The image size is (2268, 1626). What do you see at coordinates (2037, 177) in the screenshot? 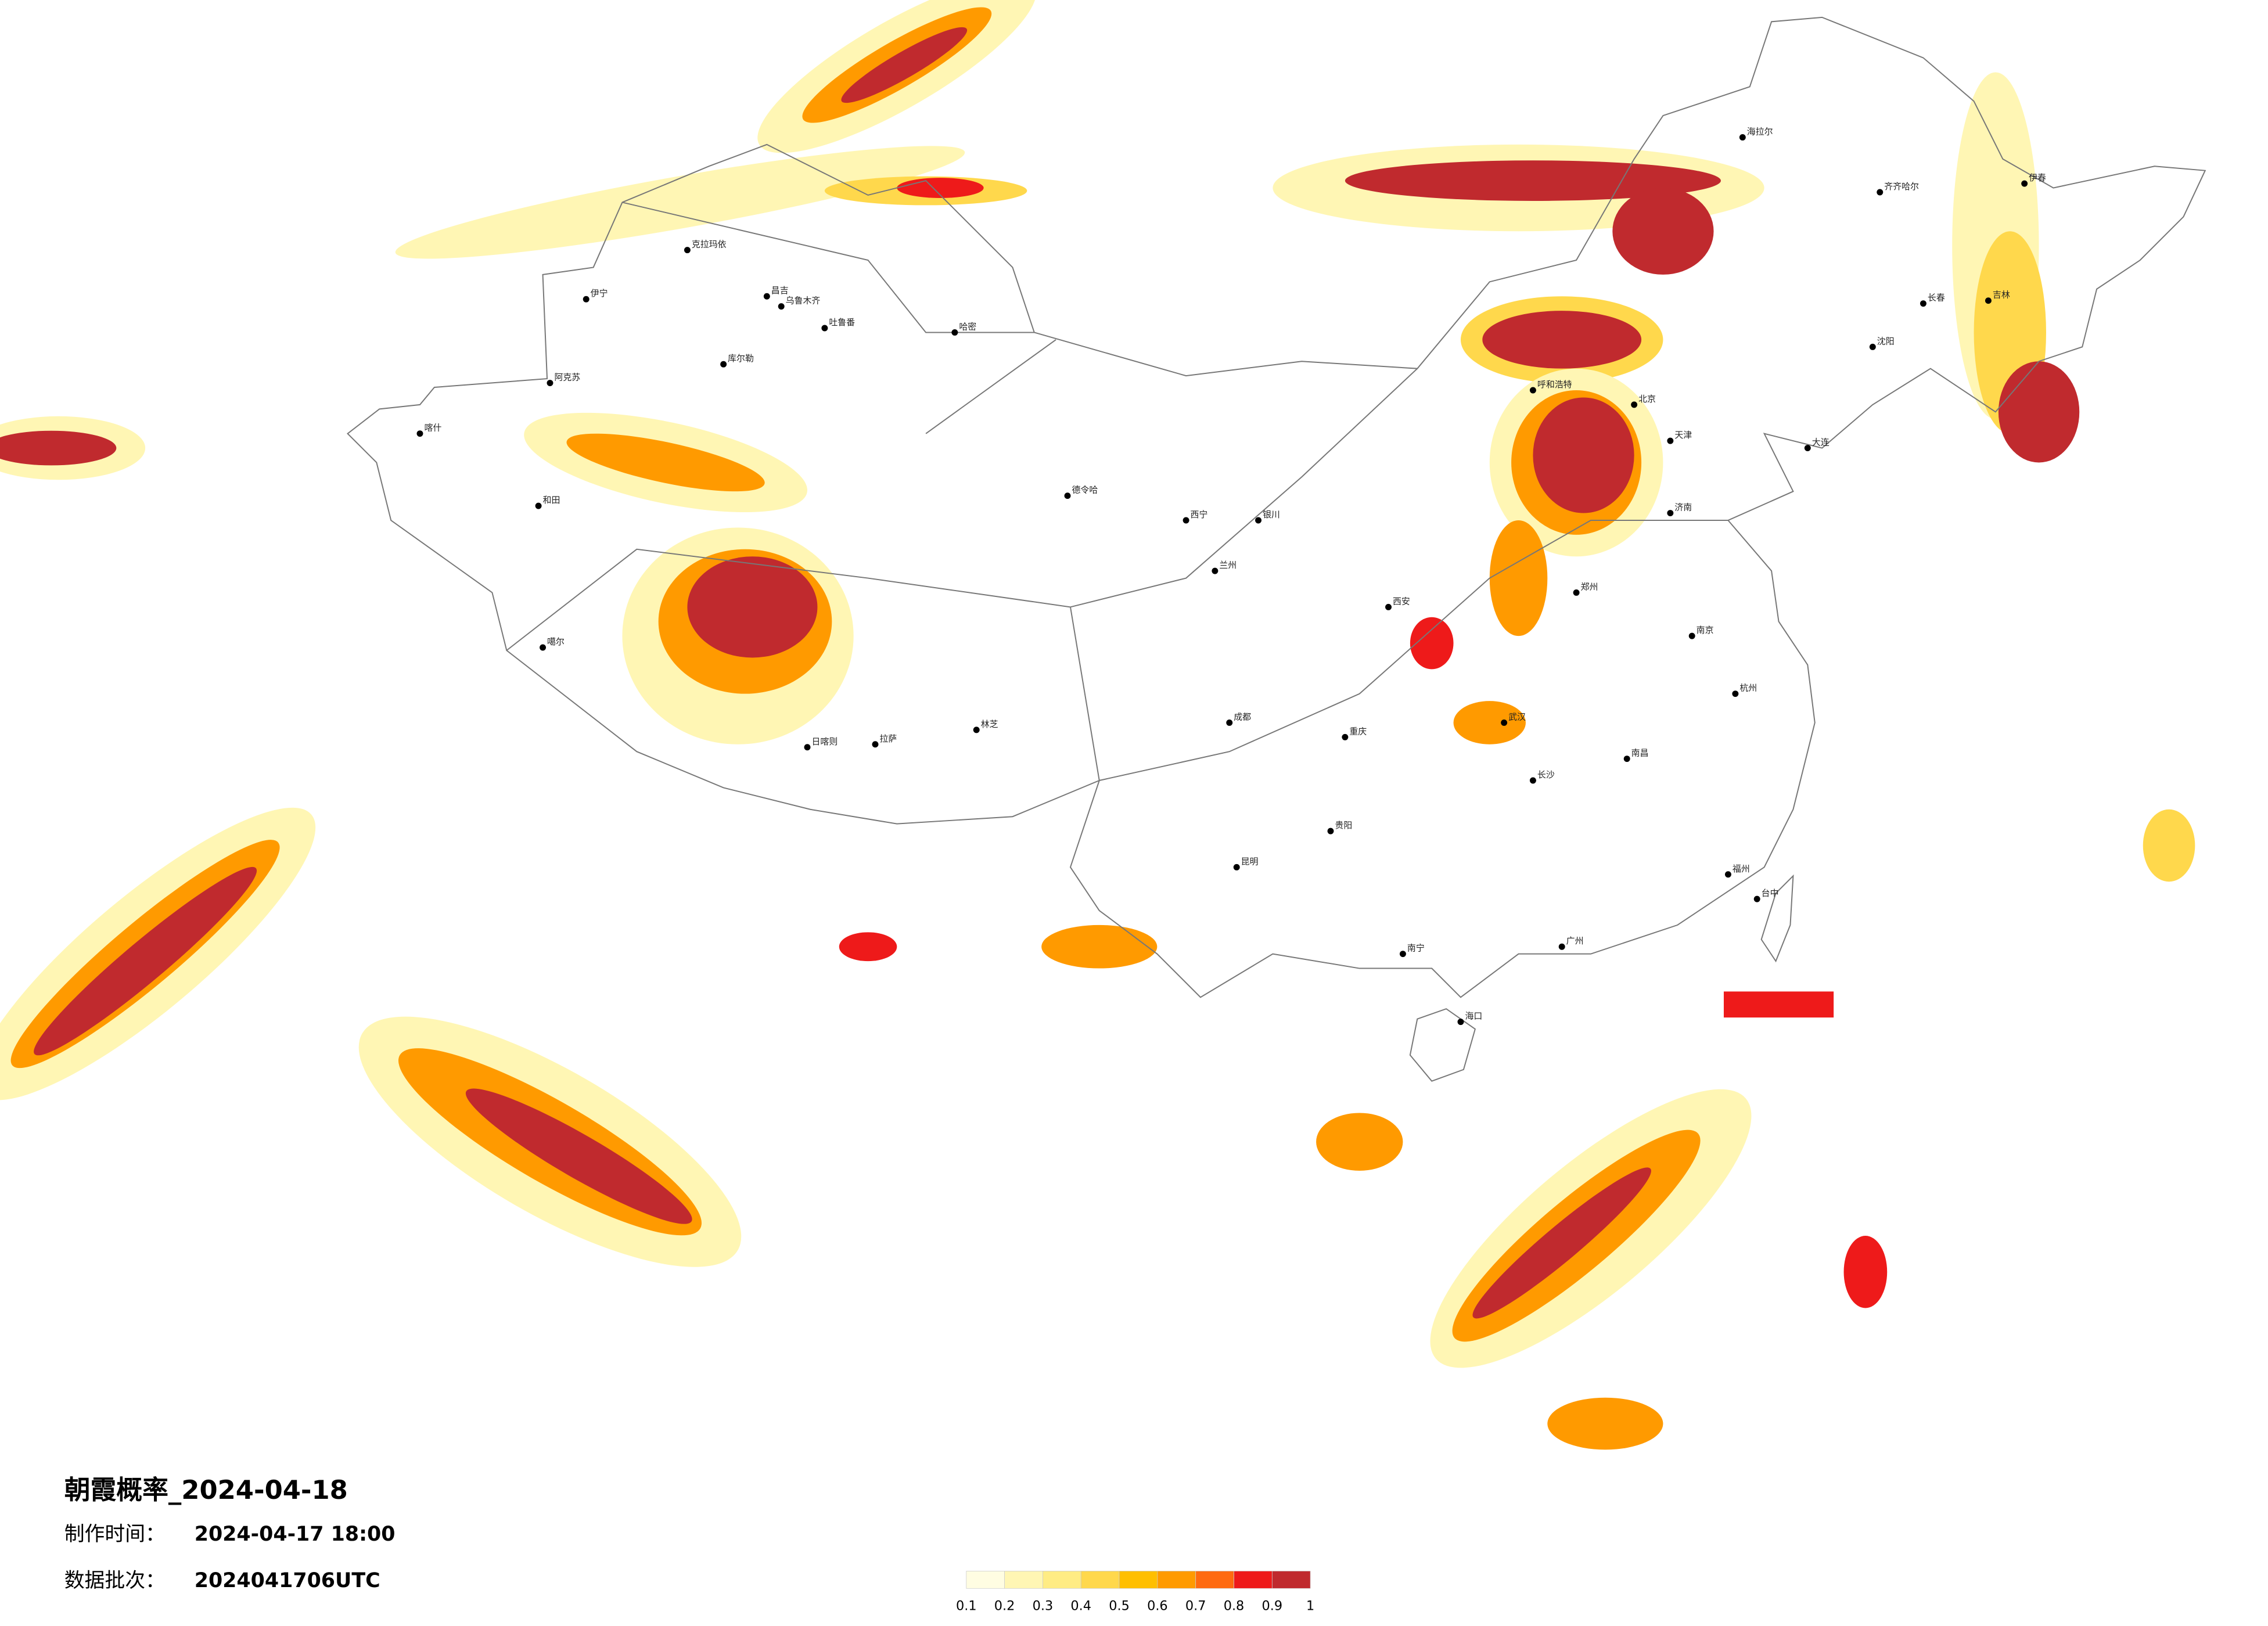
I see `city-label: 伊春` at bounding box center [2037, 177].